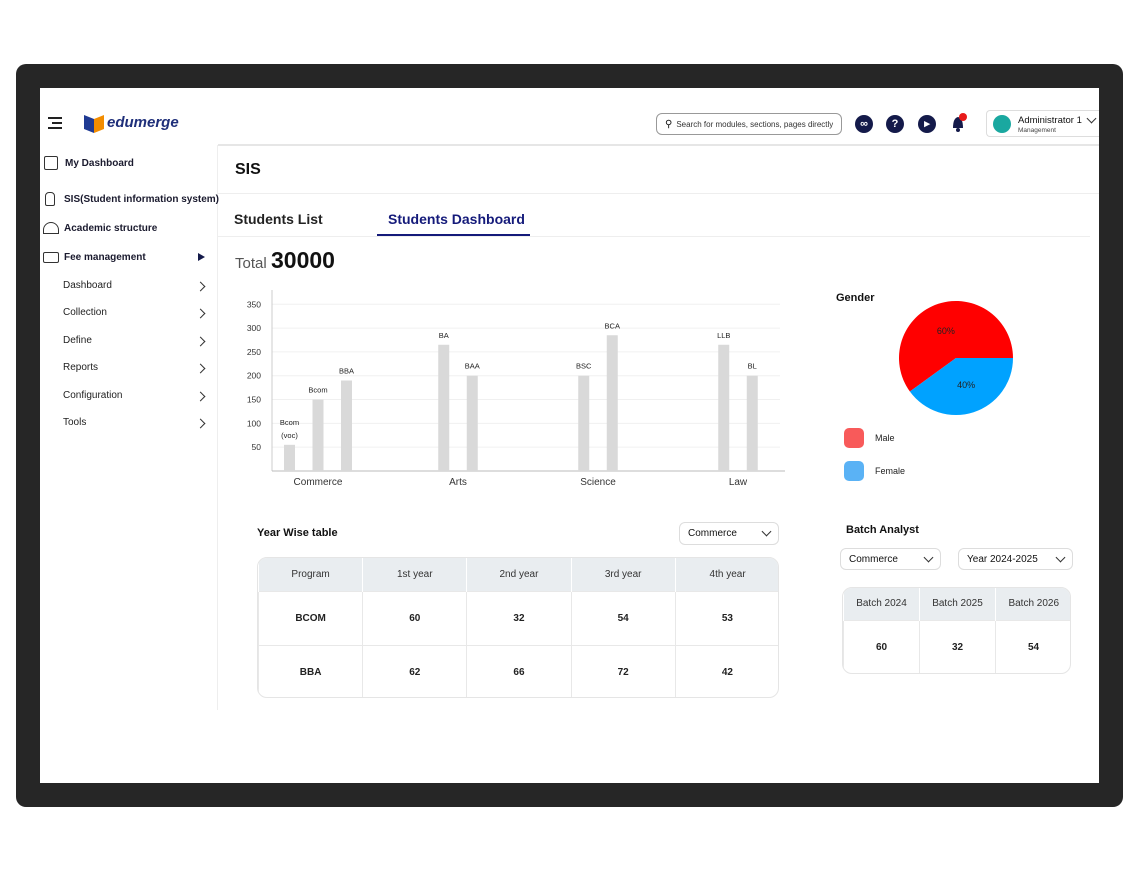 This screenshot has width=1140, height=872. What do you see at coordinates (135, 343) in the screenshot?
I see `submenu-item: Define` at bounding box center [135, 343].